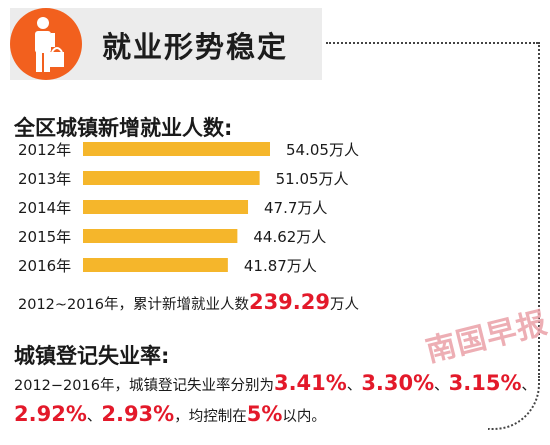 Image resolution: width=550 pixels, height=445 pixels. I want to click on dotted-border-right, so click(539, 210).